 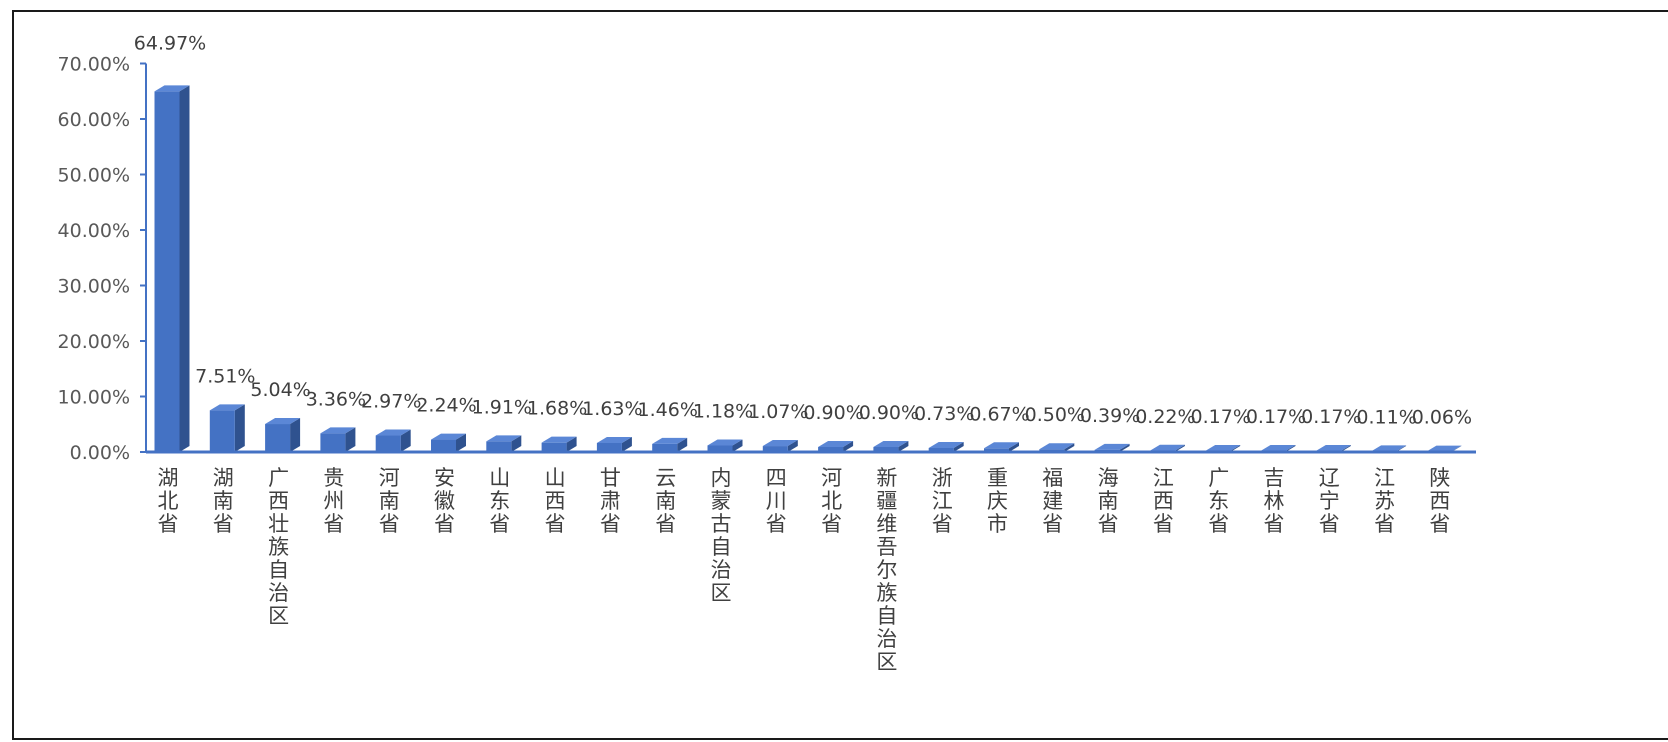 What do you see at coordinates (1163, 501) in the screenshot?
I see `x-category-label: 江西省` at bounding box center [1163, 501].